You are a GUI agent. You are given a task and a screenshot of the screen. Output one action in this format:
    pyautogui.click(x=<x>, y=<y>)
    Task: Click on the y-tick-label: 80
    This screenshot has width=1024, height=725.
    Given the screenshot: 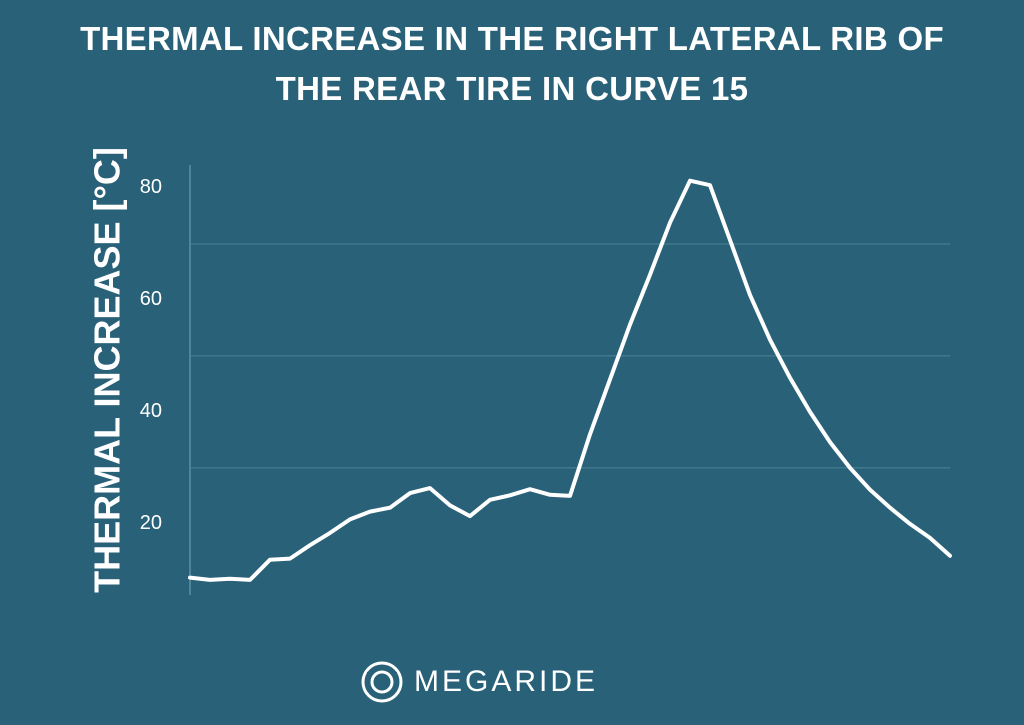 What is the action you would take?
    pyautogui.click(x=151, y=187)
    